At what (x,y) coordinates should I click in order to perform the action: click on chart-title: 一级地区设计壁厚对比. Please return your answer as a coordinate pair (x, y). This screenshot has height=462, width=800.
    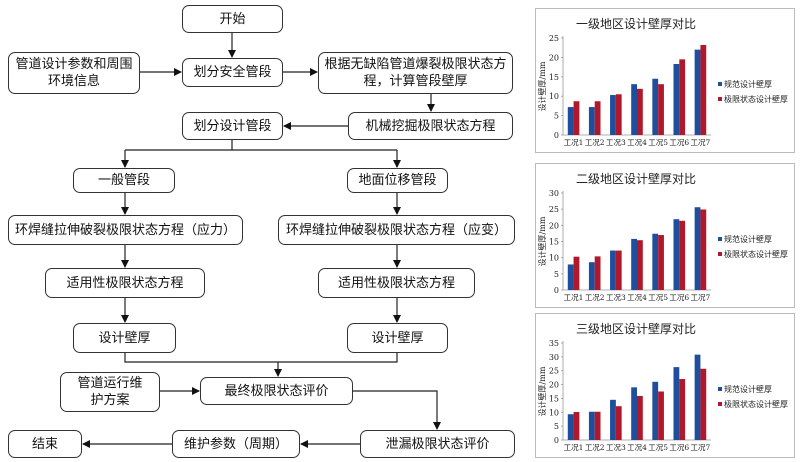
    Looking at the image, I should click on (636, 23).